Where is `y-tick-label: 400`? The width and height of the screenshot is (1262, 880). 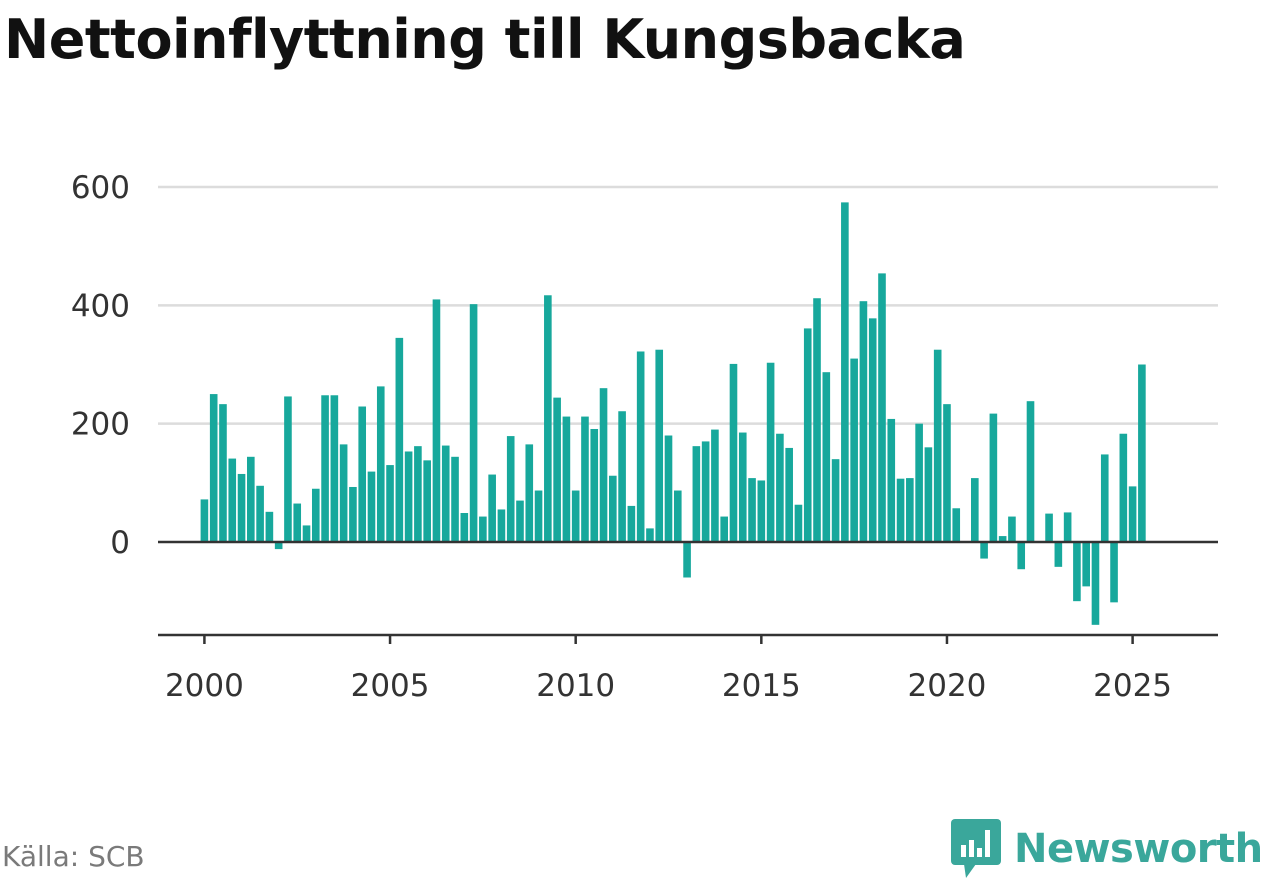 y-tick-label: 400 is located at coordinates (100, 306).